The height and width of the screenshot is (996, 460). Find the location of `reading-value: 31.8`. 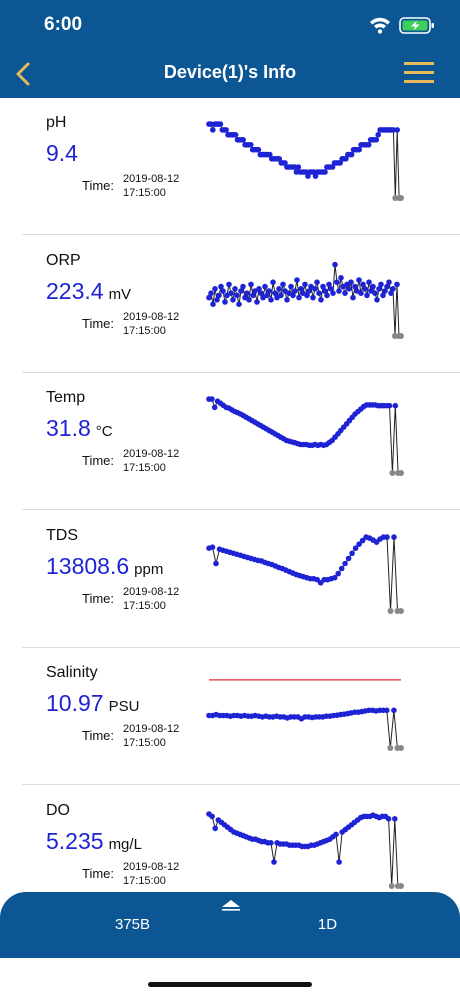

reading-value: 31.8 is located at coordinates (68, 428).